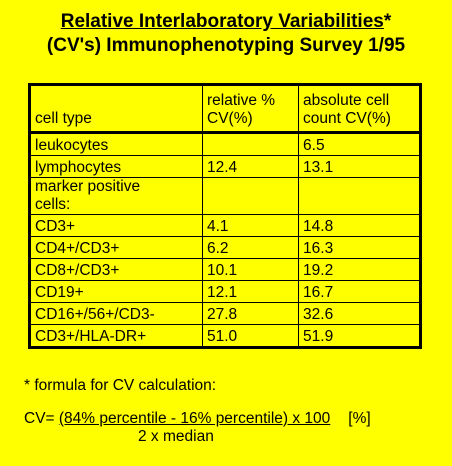  Describe the element at coordinates (222, 21) in the screenshot. I see `title-main: Relative Interlaboratory Variabilities` at that location.